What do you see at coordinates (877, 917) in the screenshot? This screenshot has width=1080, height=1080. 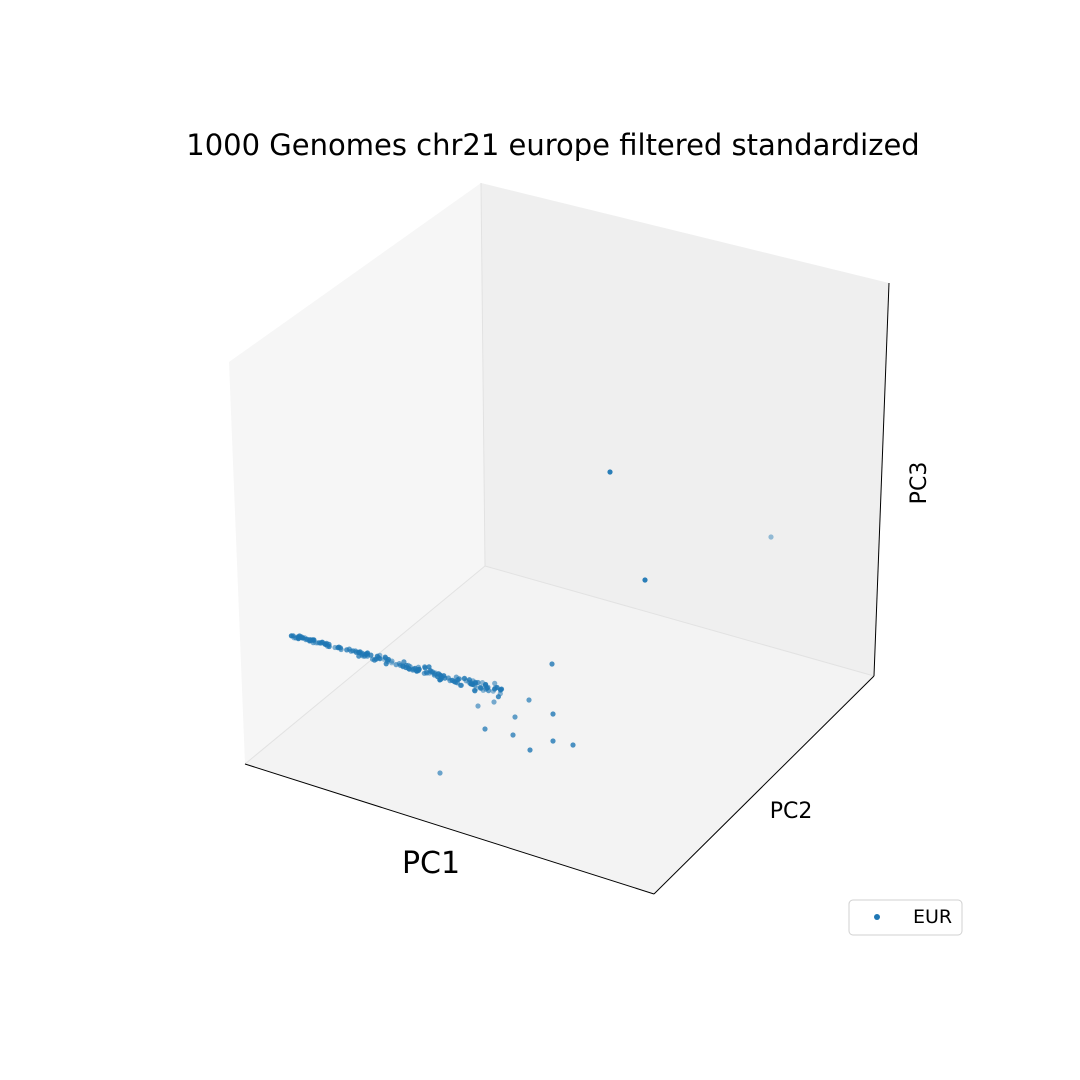 I see `legend-marker` at bounding box center [877, 917].